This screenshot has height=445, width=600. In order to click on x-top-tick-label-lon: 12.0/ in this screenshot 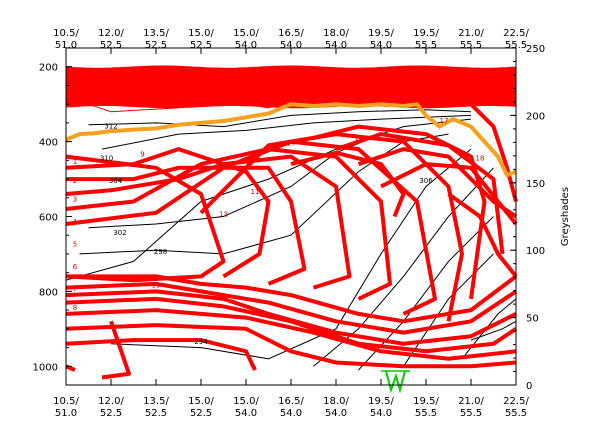, I will do `click(111, 33)`.